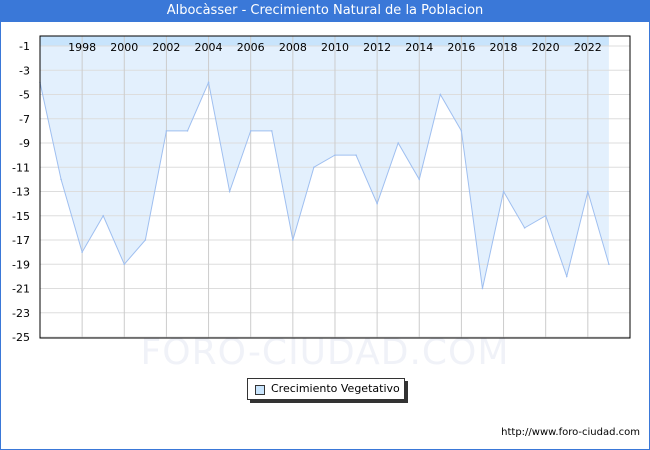 The image size is (650, 450). Describe the element at coordinates (21, 192) in the screenshot. I see `y-tick-label: -13` at that location.